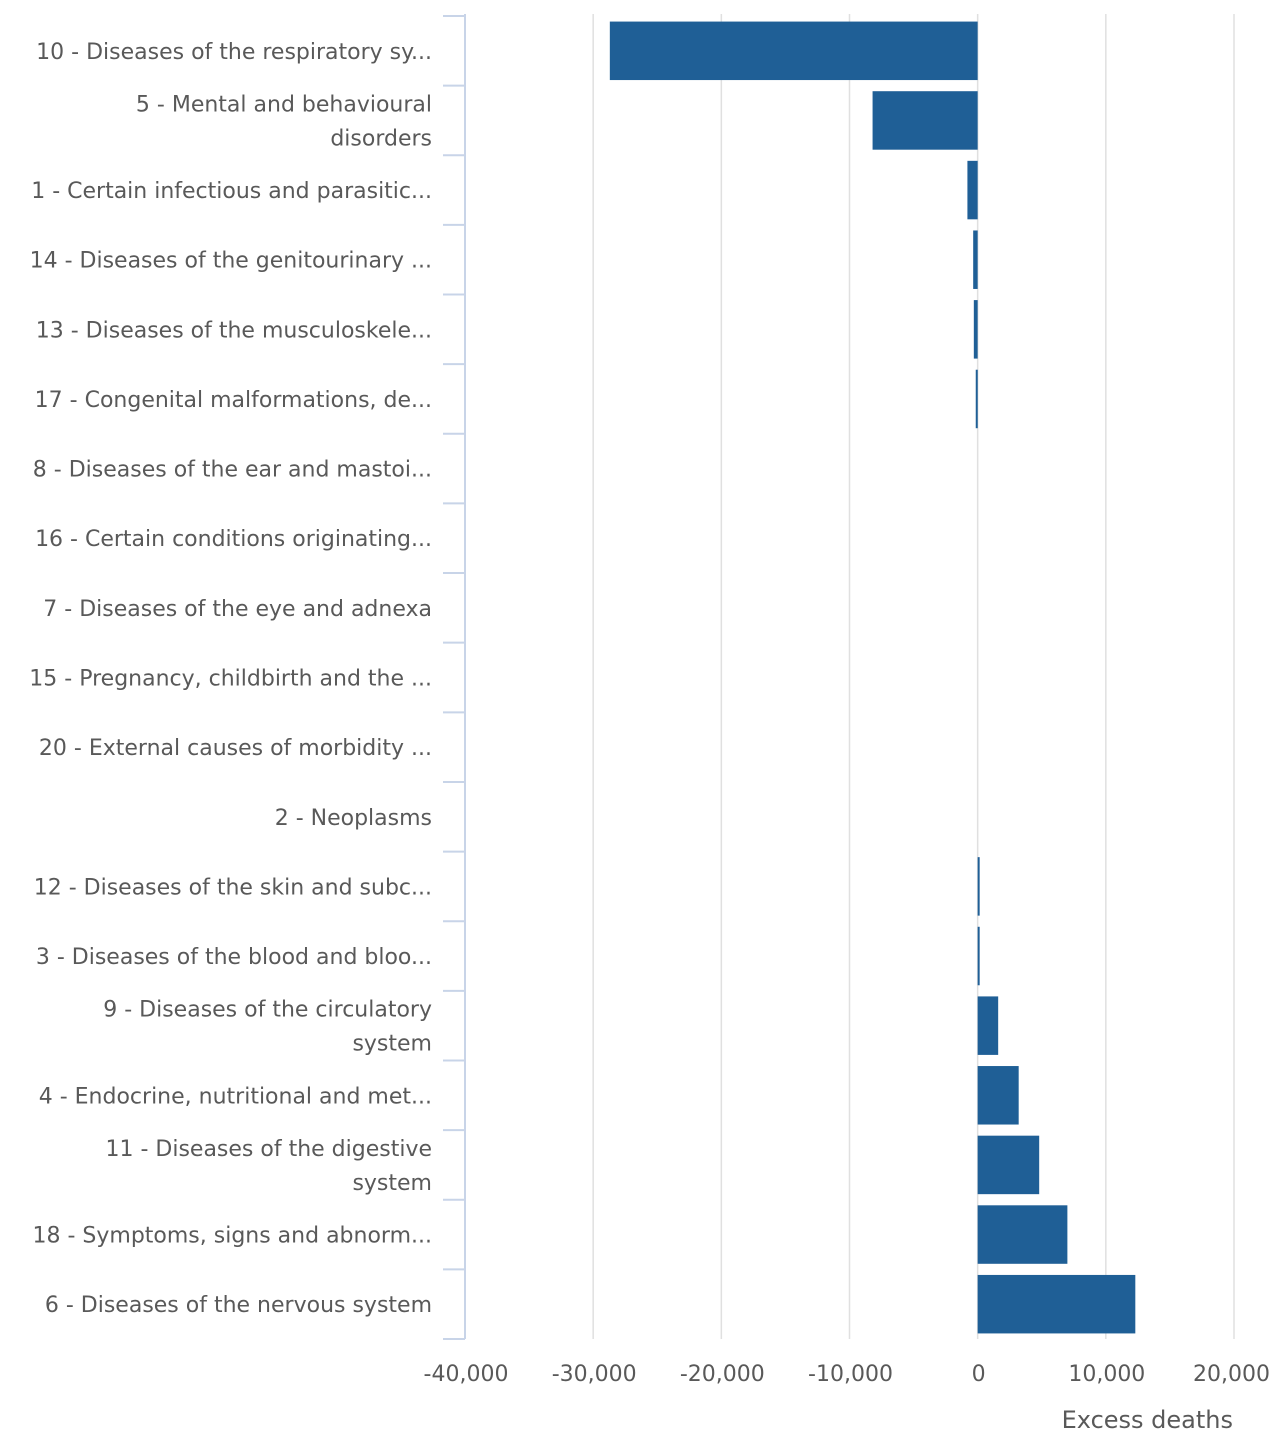 Image resolution: width=1274 pixels, height=1432 pixels. What do you see at coordinates (268, 1149) in the screenshot?
I see `category-label-16-0: 11 - Diseases of the digestive` at bounding box center [268, 1149].